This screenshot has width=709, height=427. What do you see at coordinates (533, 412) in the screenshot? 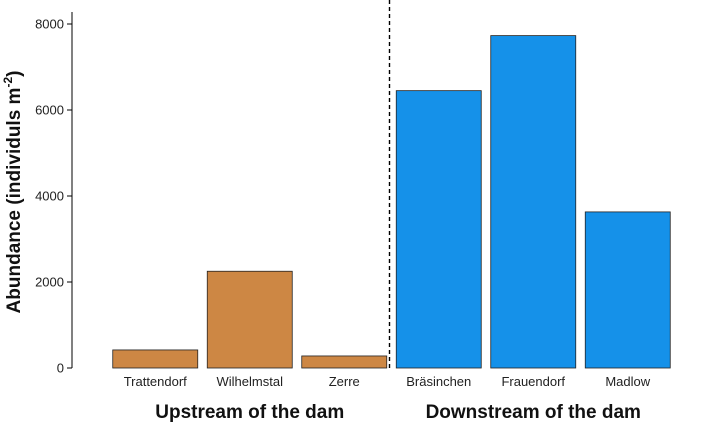
I see `group-label: Downstream of the dam` at bounding box center [533, 412].